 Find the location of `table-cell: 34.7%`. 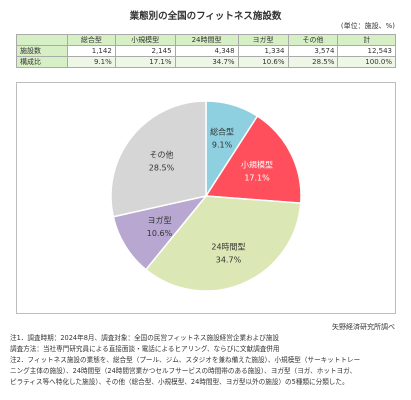

table-cell: 34.7% is located at coordinates (206, 62).